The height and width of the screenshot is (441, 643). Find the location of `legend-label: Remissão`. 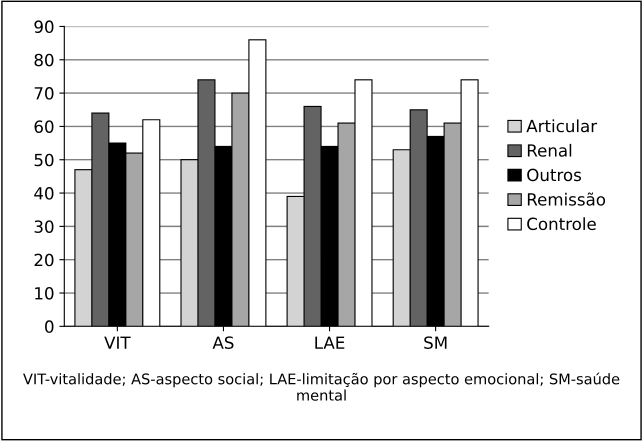

legend-label: Remissão is located at coordinates (567, 199).